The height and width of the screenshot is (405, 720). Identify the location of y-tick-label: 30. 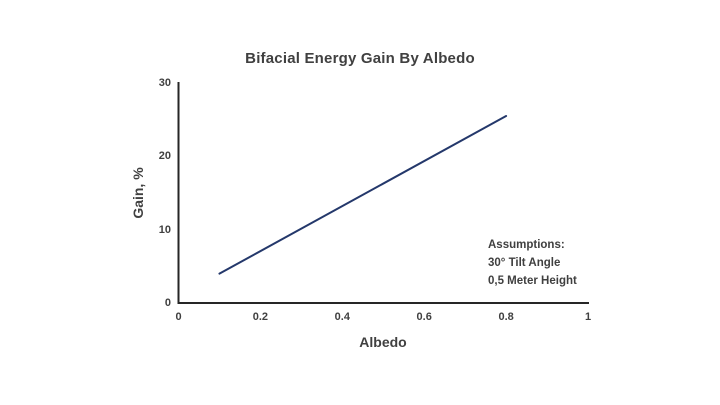
(164, 83).